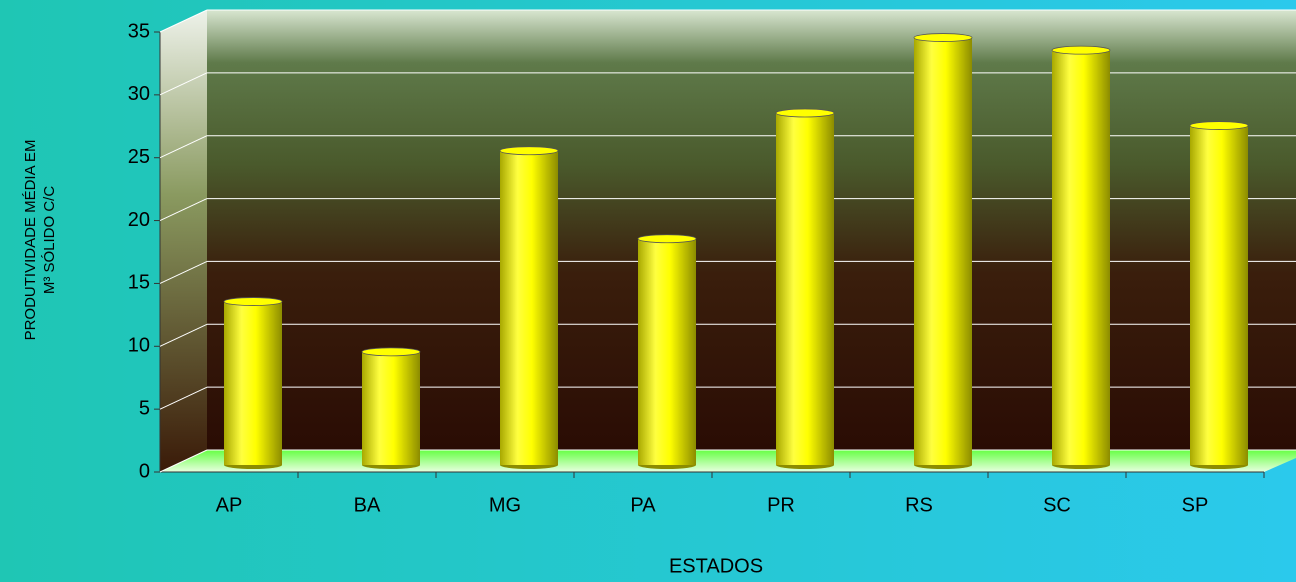 The image size is (1296, 582). Describe the element at coordinates (781, 505) in the screenshot. I see `x-tick-label: PR` at that location.